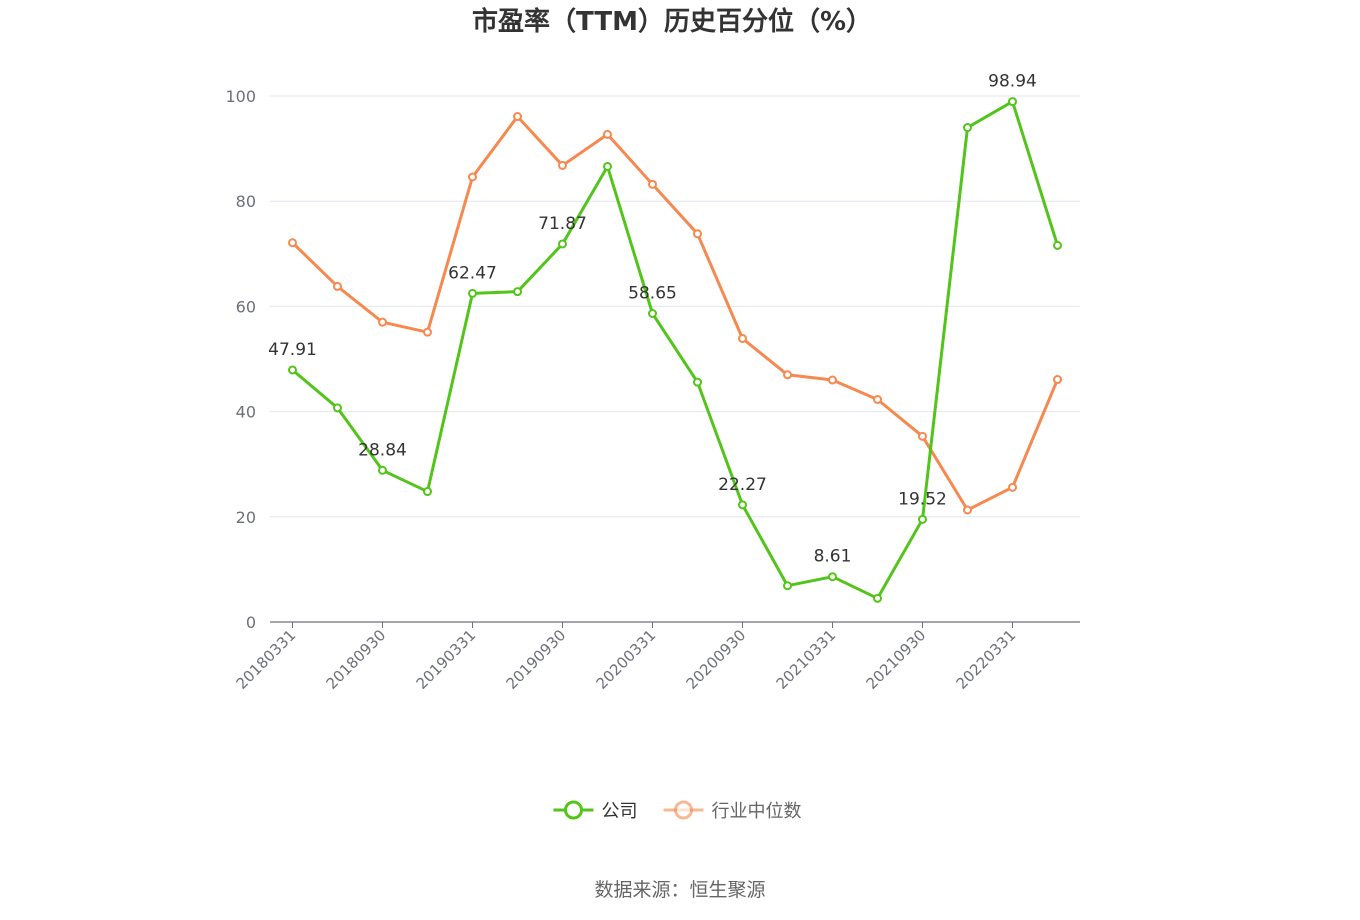 This screenshot has width=1360, height=920. Describe the element at coordinates (562, 224) in the screenshot. I see `data-label: 71.87` at that location.